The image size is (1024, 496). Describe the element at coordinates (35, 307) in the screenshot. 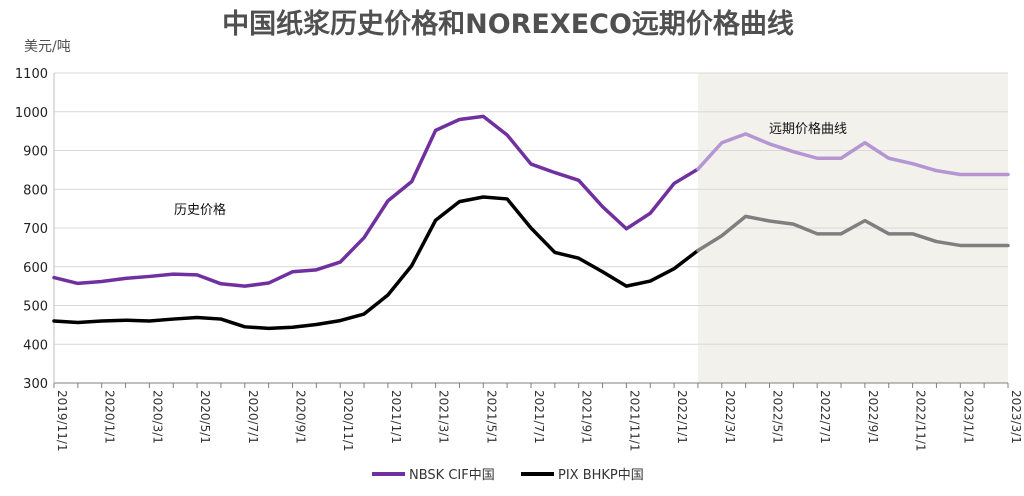

I see `y-tick-label: 500` at that location.